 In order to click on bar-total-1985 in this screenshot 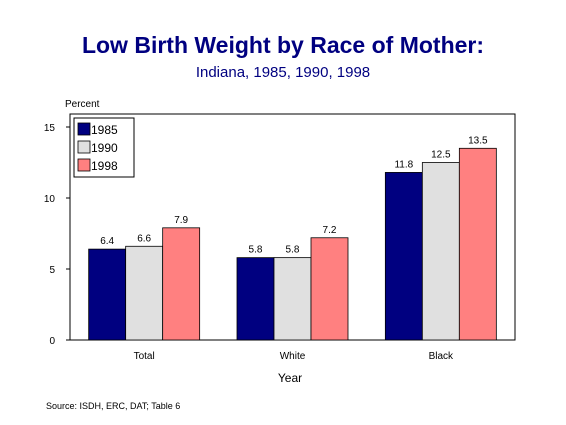, I will do `click(107, 294)`.